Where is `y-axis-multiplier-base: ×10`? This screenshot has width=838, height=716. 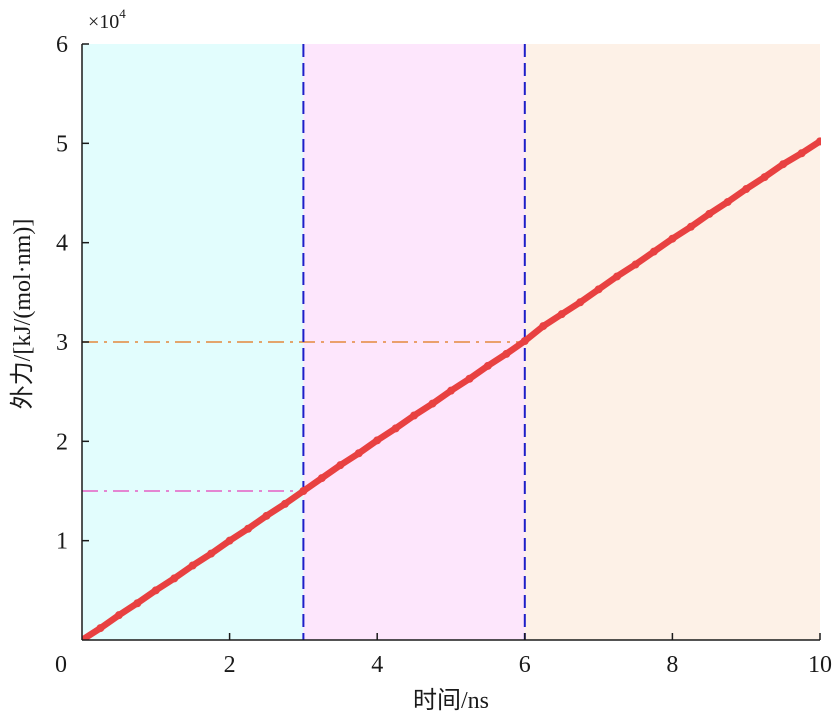 y-axis-multiplier-base: ×10 is located at coordinates (103, 22).